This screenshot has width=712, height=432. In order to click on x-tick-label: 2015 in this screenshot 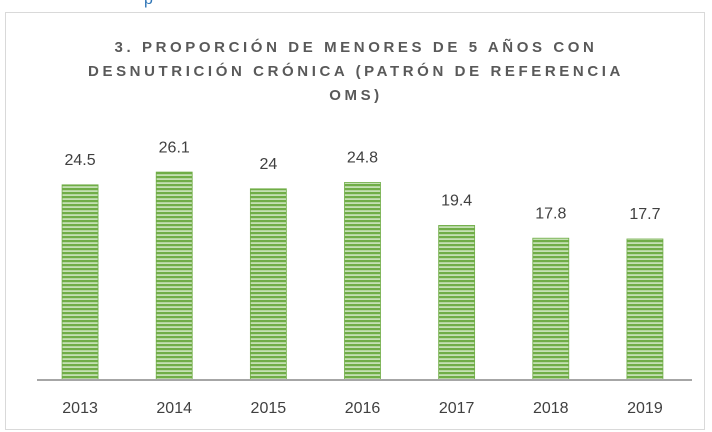, I will do `click(269, 408)`.